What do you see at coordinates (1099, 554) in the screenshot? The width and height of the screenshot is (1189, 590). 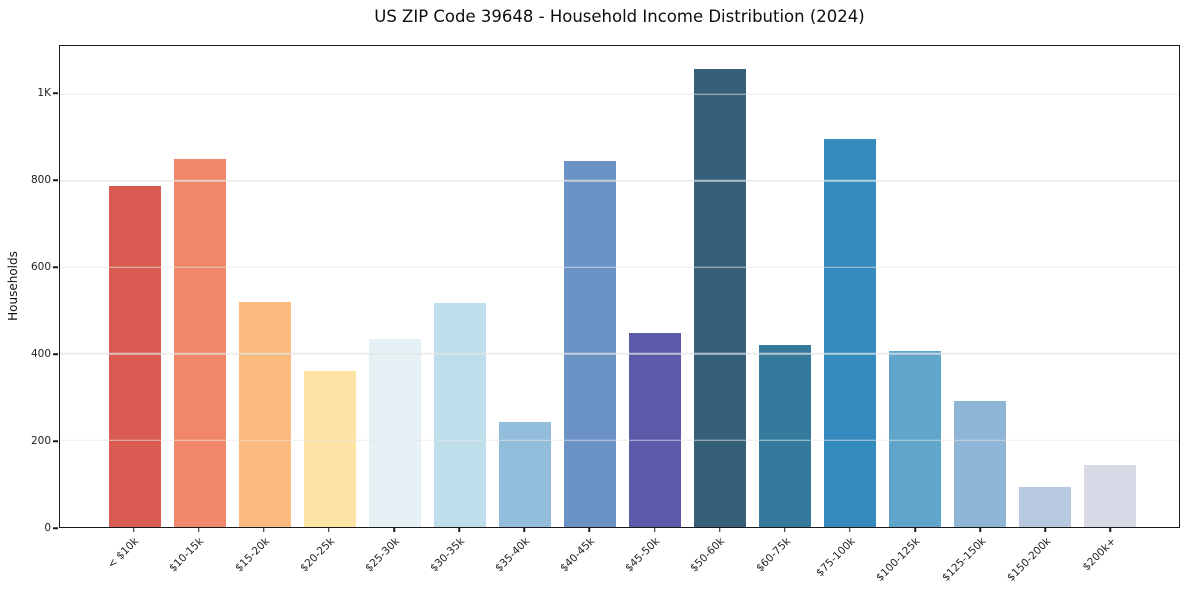 I see `x-tick-label: $200k+` at bounding box center [1099, 554].